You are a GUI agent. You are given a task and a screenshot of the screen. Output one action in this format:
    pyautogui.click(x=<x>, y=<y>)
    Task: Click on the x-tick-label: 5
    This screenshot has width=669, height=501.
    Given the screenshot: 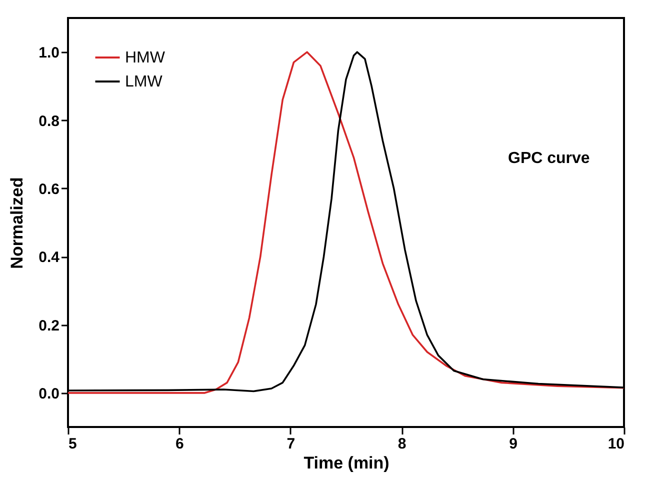 What is the action you would take?
    pyautogui.click(x=72, y=444)
    